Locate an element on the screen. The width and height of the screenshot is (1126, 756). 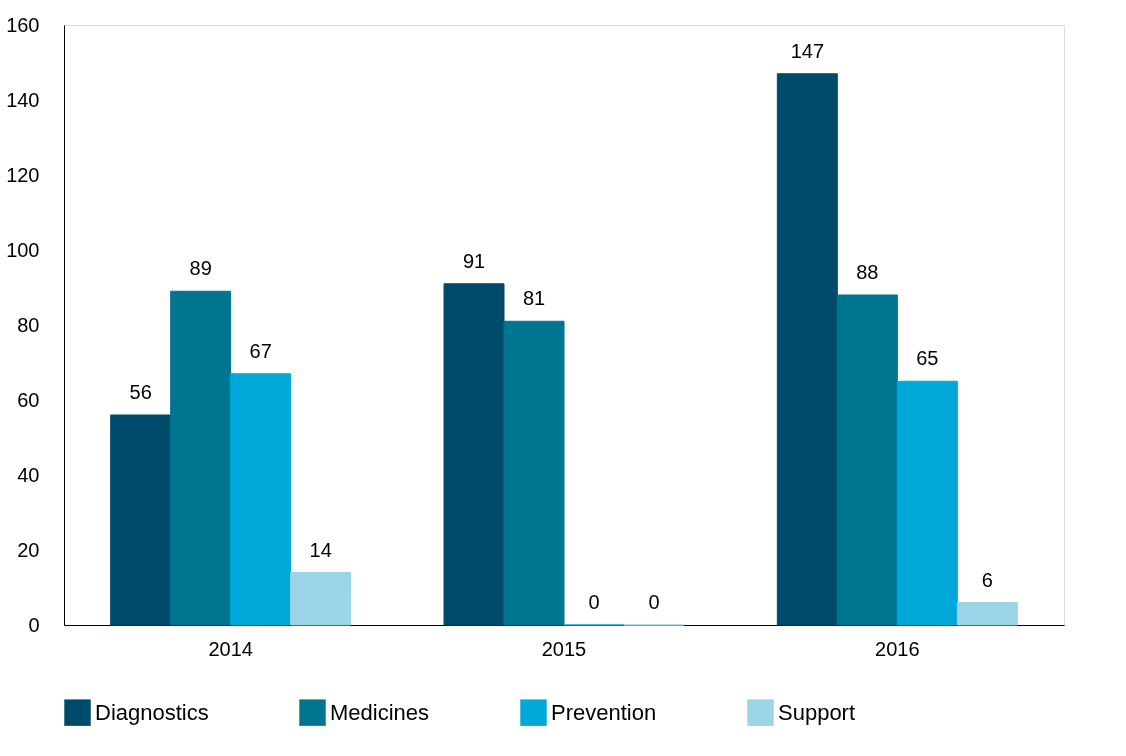
data-label: 67 is located at coordinates (260, 350).